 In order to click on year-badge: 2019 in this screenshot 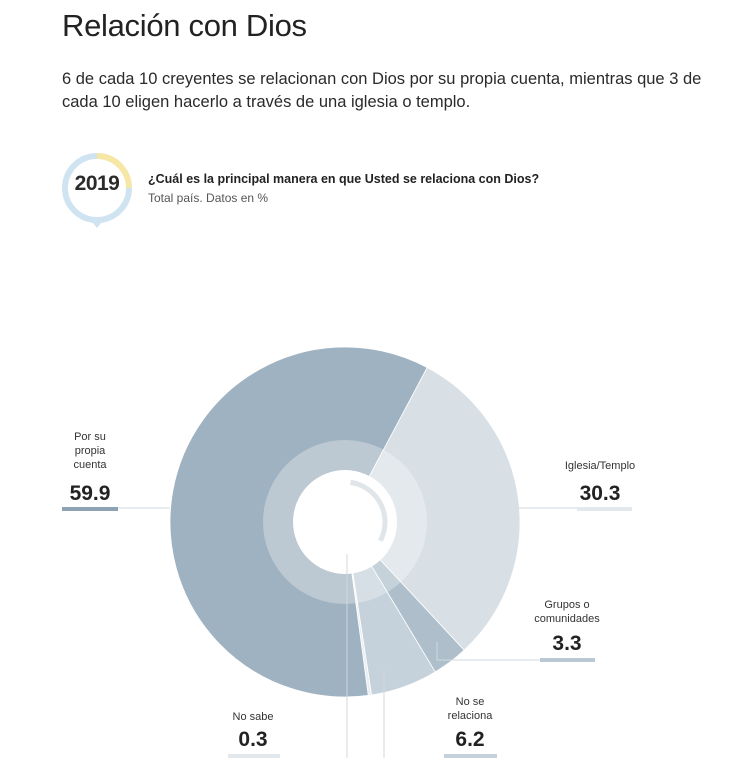, I will do `click(97, 191)`.